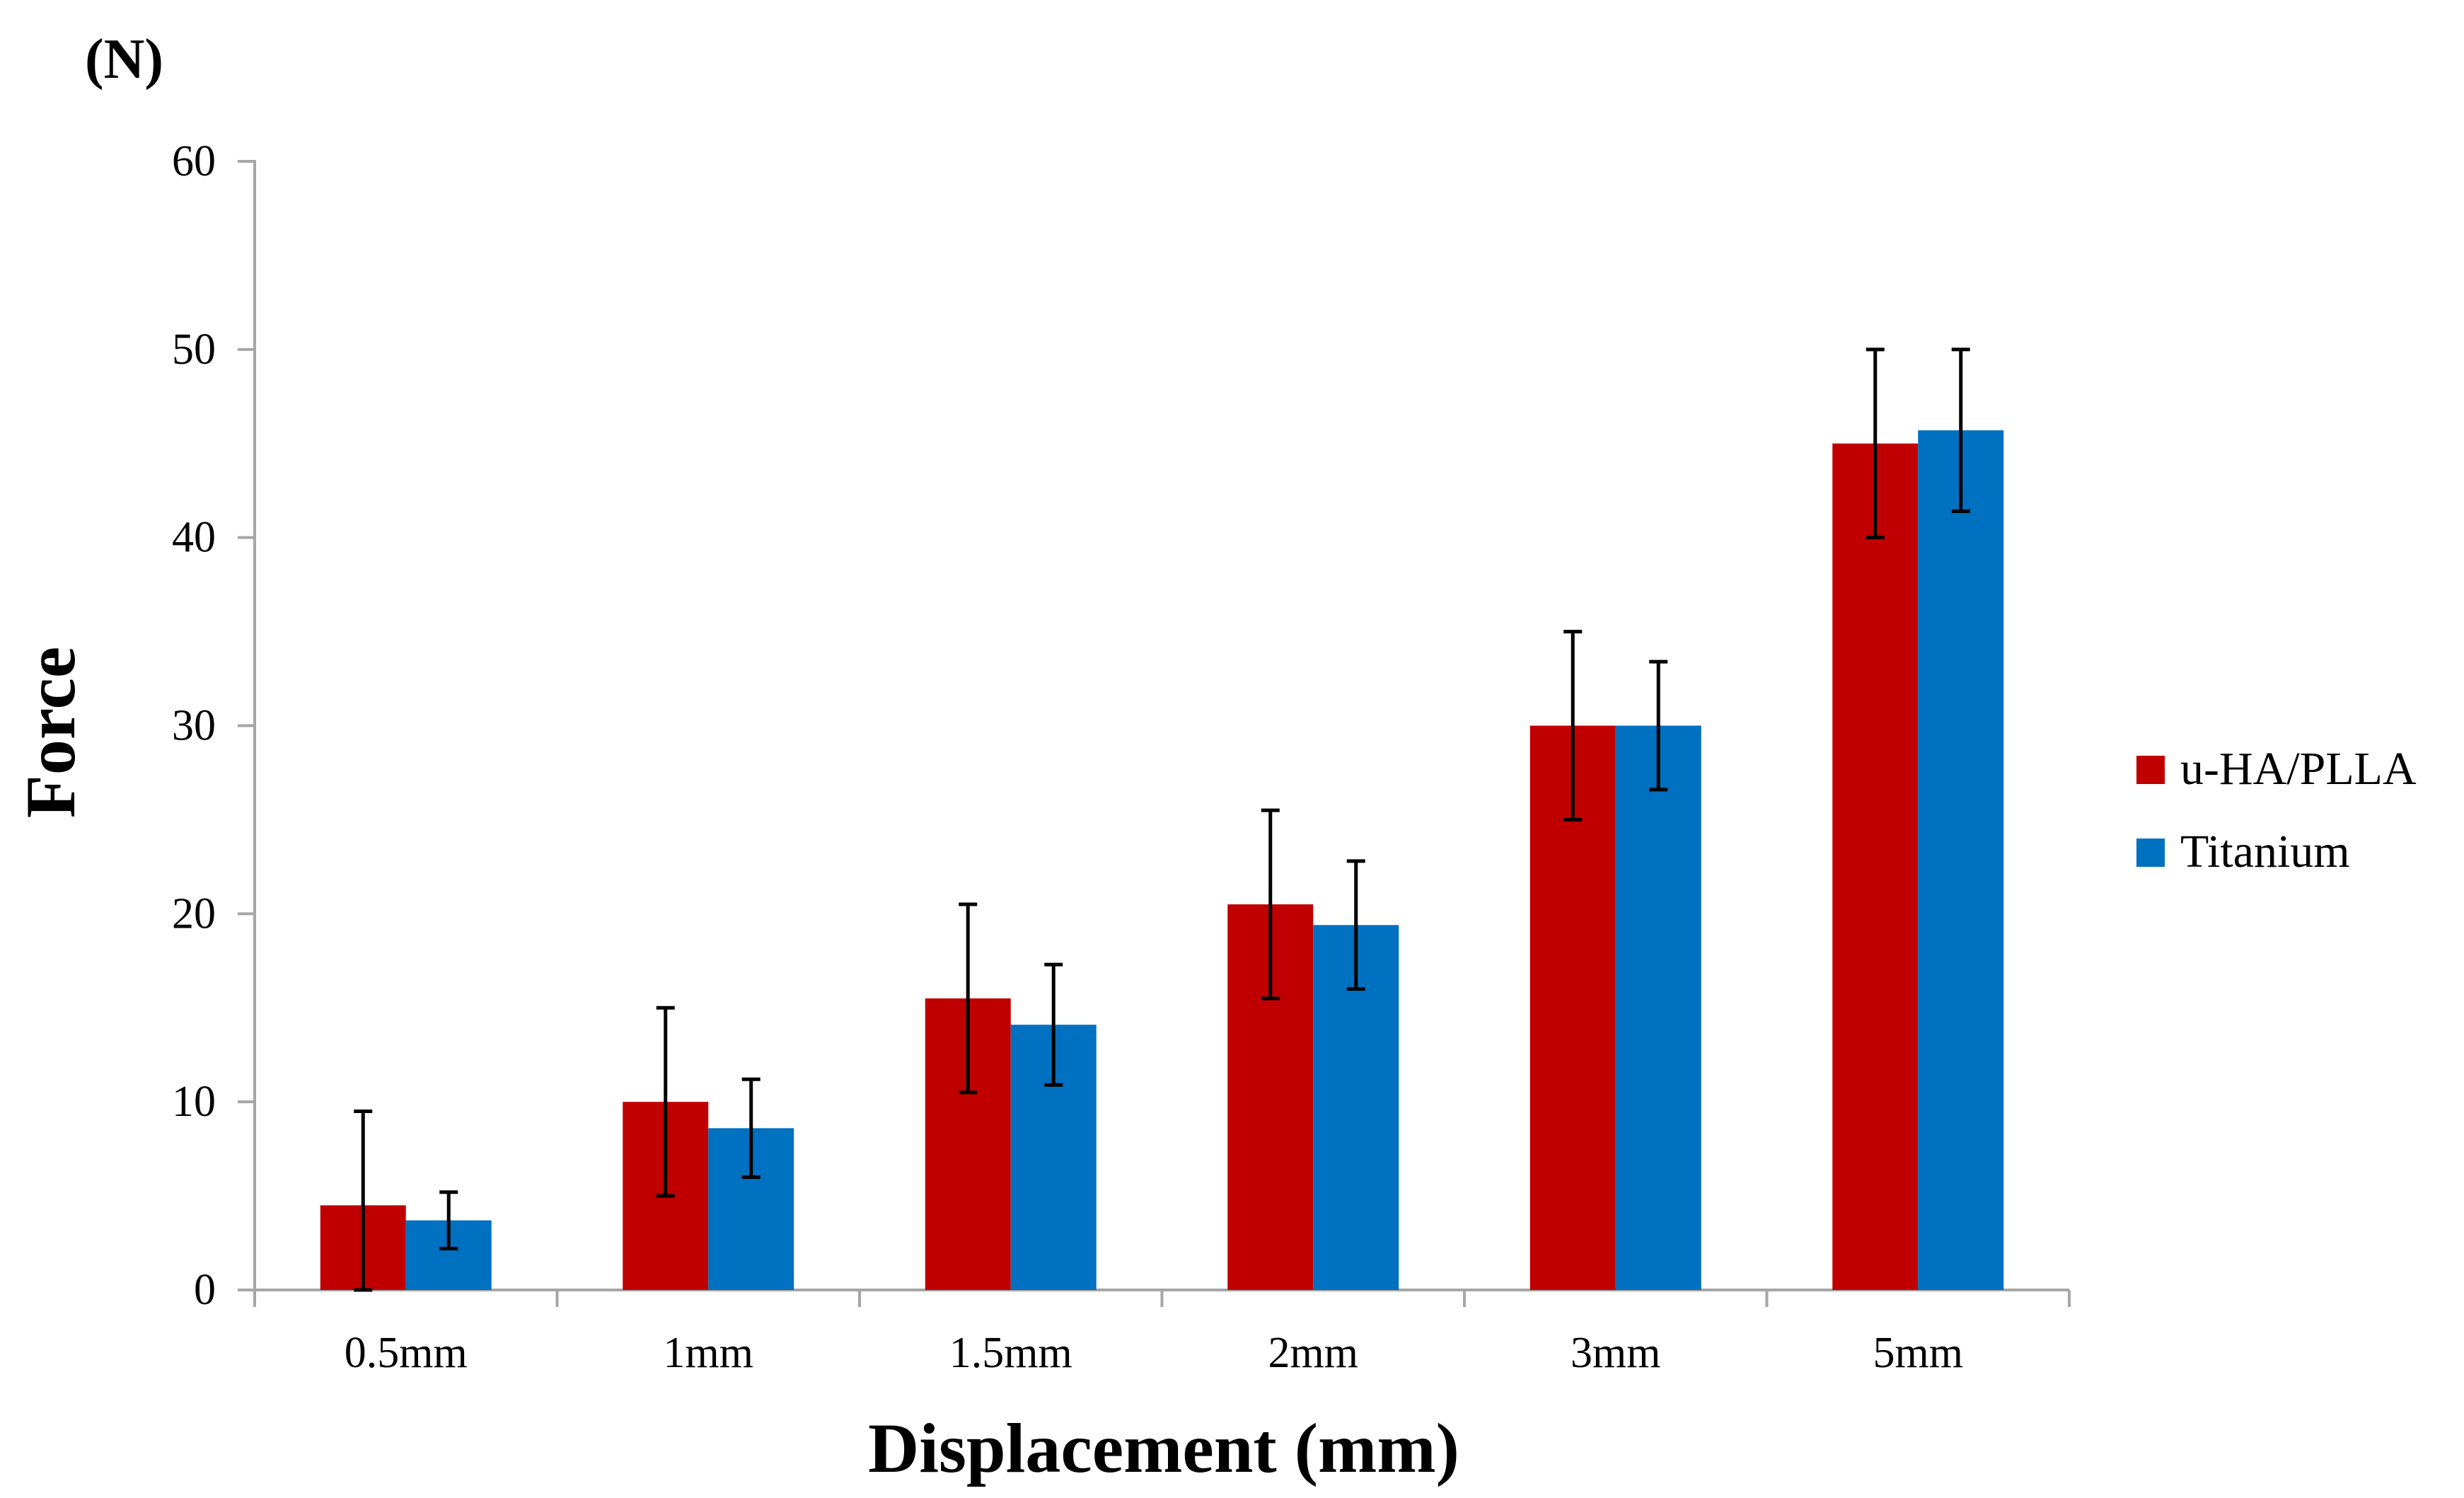 Image resolution: width=2464 pixels, height=1498 pixels. What do you see at coordinates (406, 1353) in the screenshot?
I see `x-tick-label: 0.5mm` at bounding box center [406, 1353].